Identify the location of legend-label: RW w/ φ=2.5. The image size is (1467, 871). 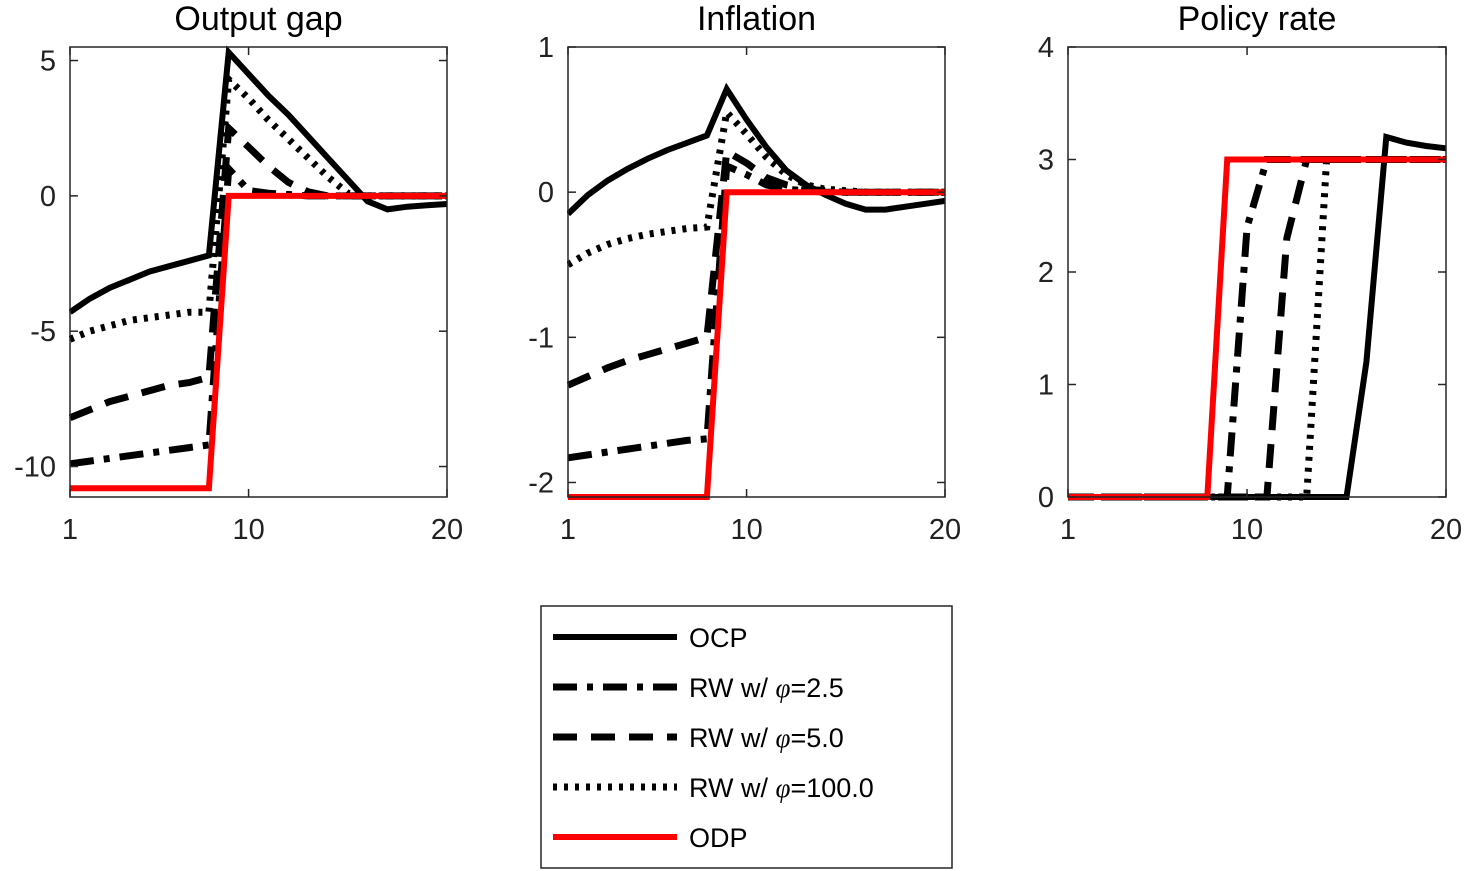
(766, 688).